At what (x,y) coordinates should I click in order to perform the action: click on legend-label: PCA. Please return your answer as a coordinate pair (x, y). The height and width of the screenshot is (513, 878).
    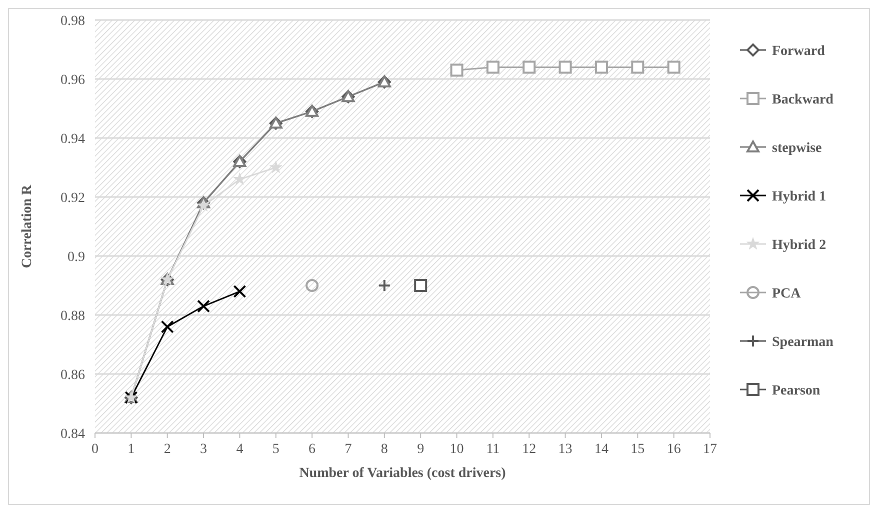
    Looking at the image, I should click on (787, 294).